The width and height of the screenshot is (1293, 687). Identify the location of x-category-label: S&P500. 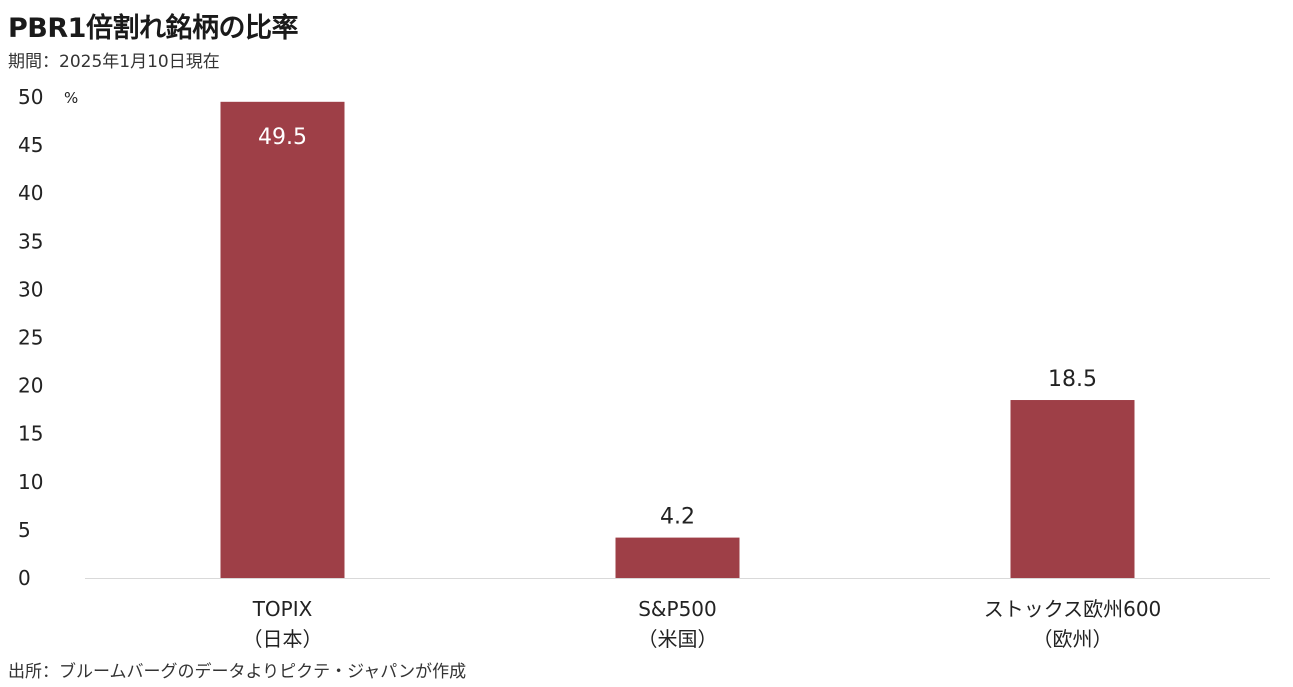
(677, 609).